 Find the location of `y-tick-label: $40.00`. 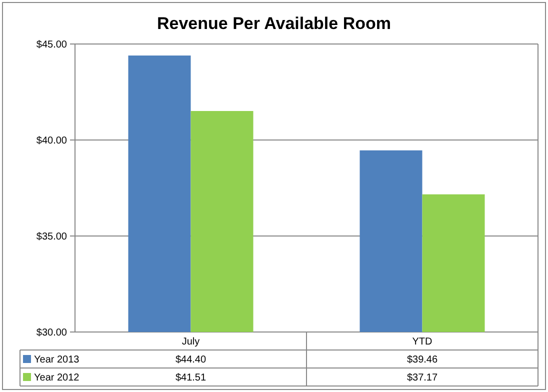

y-tick-label: $40.00 is located at coordinates (52, 141).